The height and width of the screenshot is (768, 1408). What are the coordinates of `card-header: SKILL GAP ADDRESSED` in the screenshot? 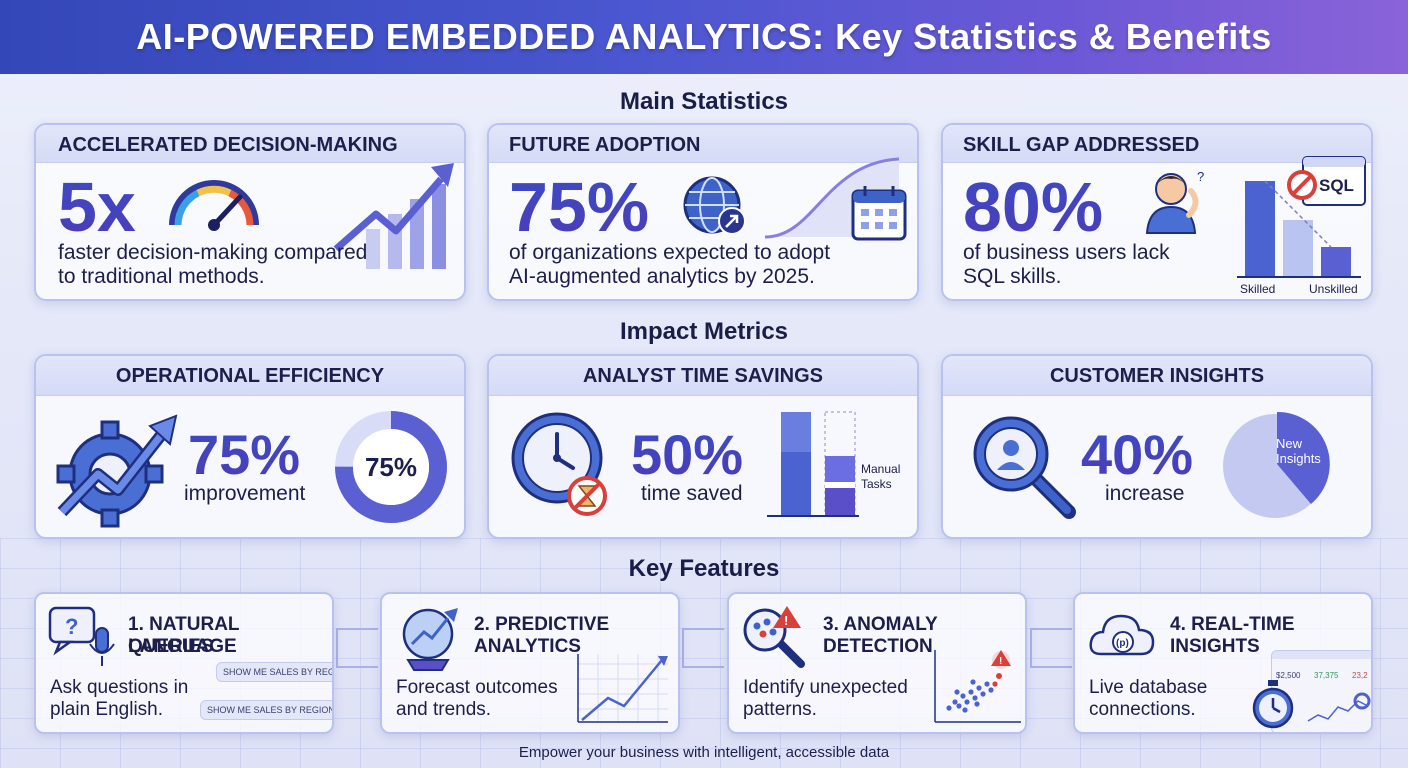 It's located at (1157, 144).